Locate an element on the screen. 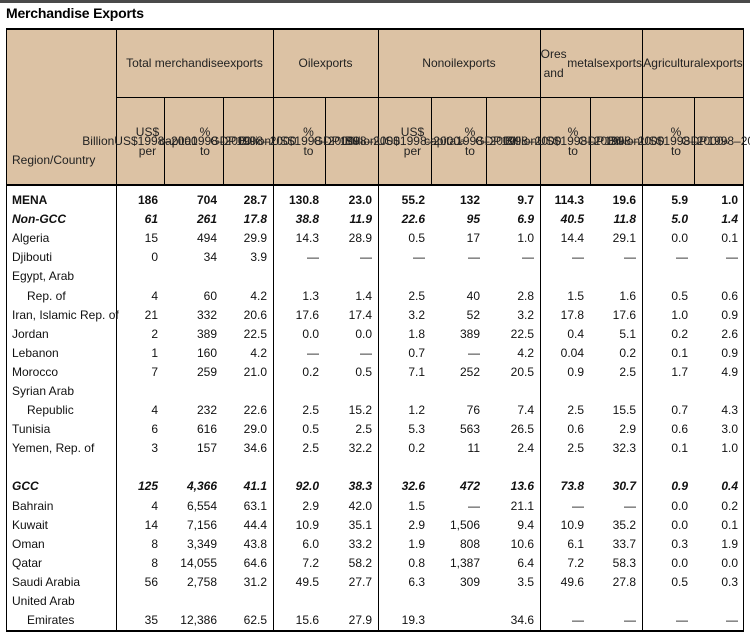  table-cell: 1.7 is located at coordinates (679, 371).